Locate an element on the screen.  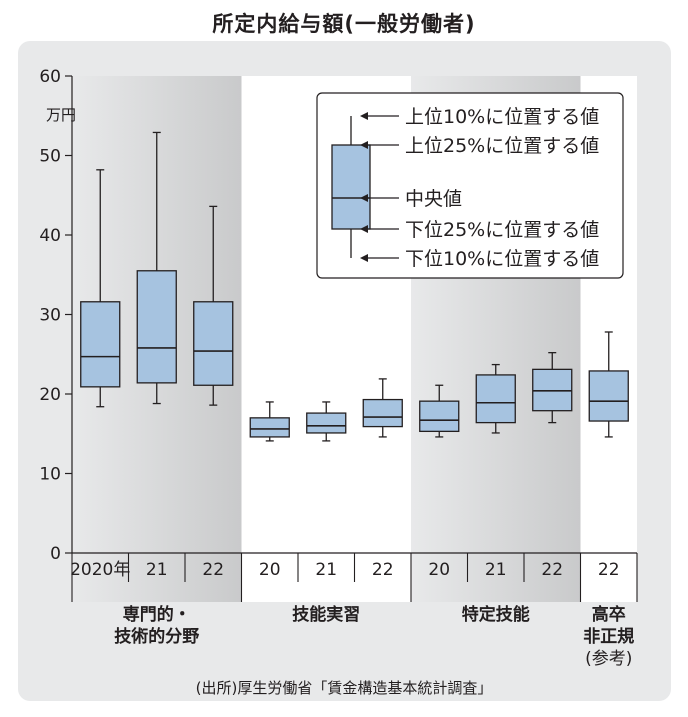
legend-label: 中央値 is located at coordinates (433, 199).